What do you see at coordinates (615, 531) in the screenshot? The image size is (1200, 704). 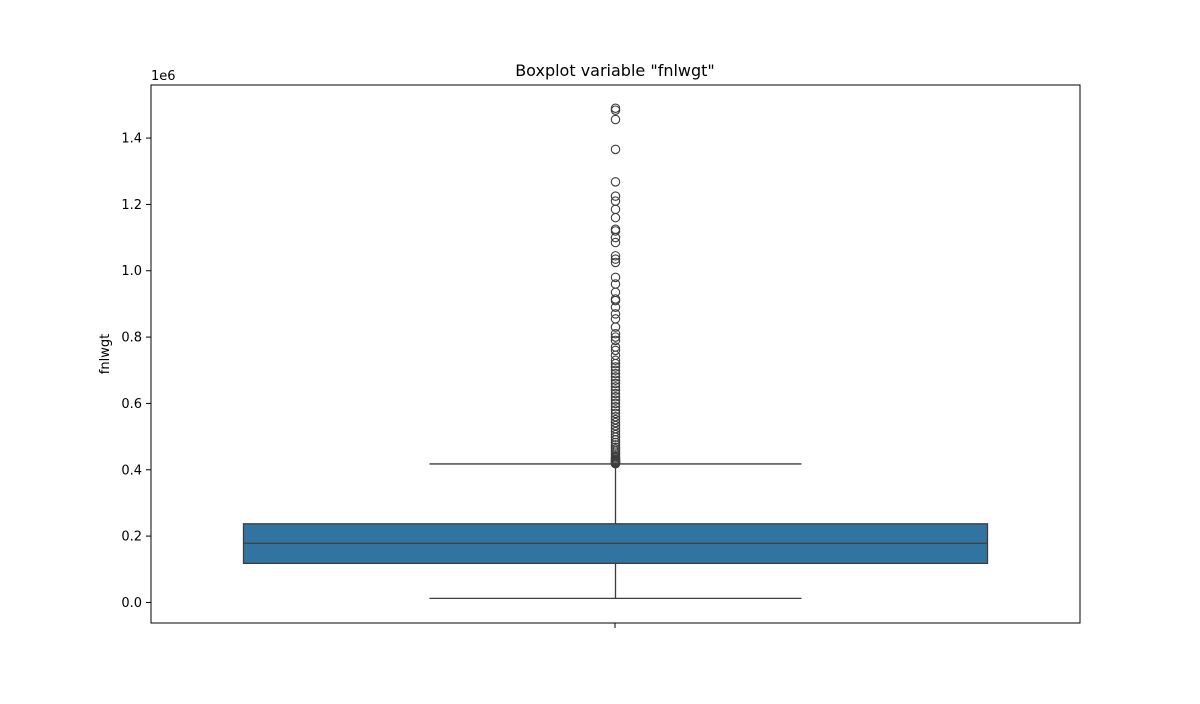 I see `box-group` at bounding box center [615, 531].